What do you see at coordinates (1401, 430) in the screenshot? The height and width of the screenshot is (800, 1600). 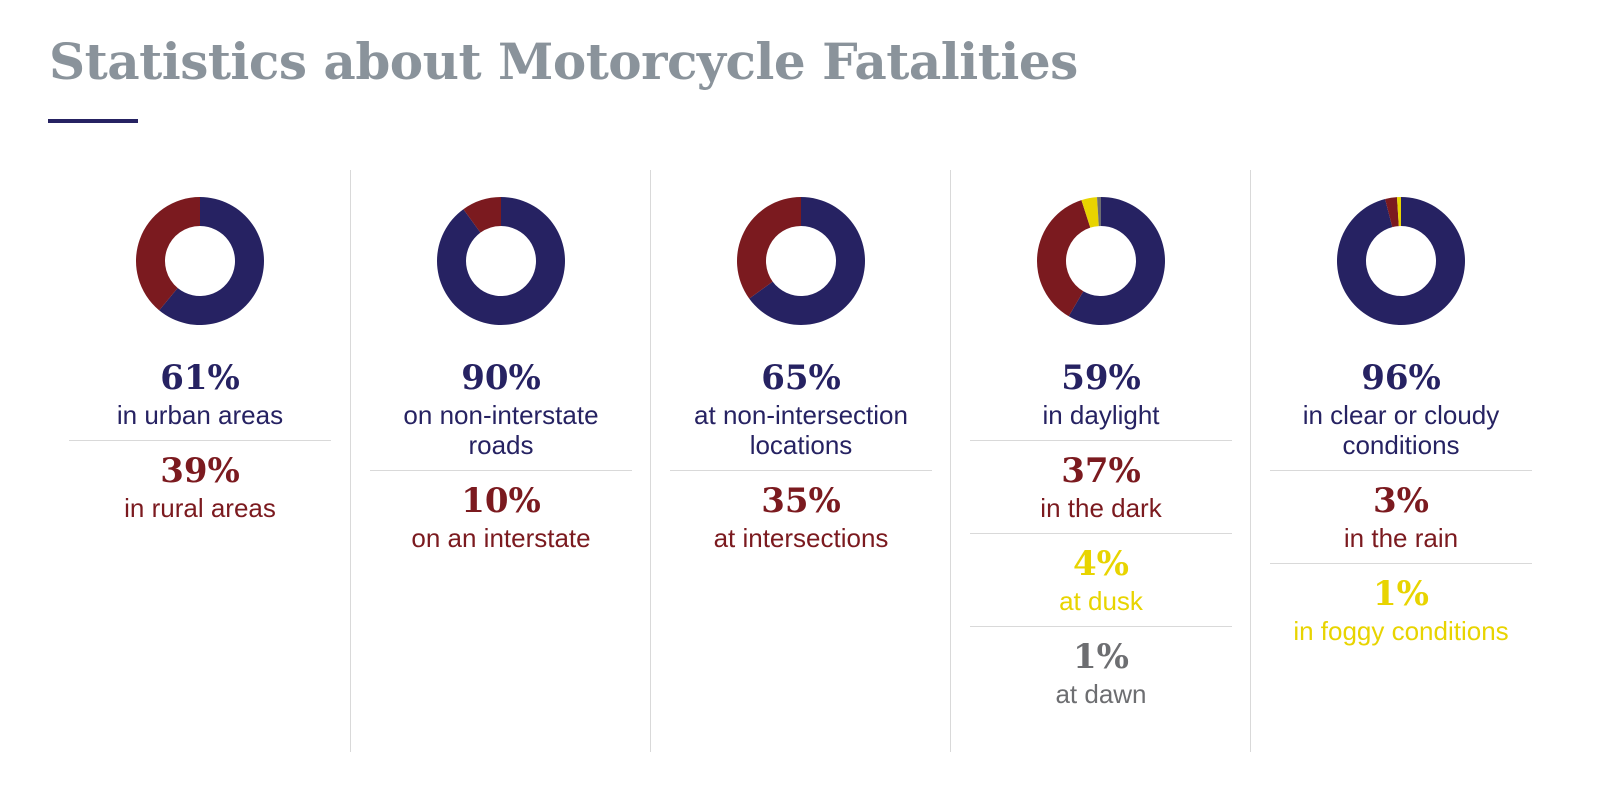 I see `stat-label: in clear or cloudy conditions` at bounding box center [1401, 430].